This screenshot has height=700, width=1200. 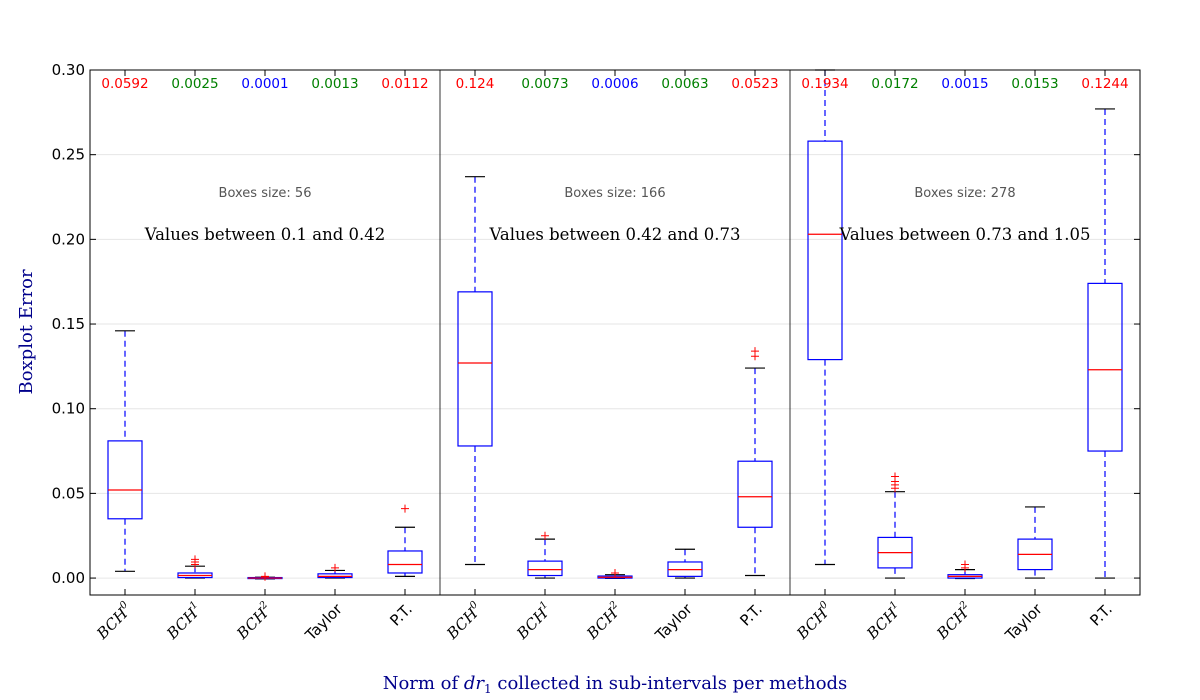 I want to click on method-stat-label: 0.0153, so click(x=1034, y=84).